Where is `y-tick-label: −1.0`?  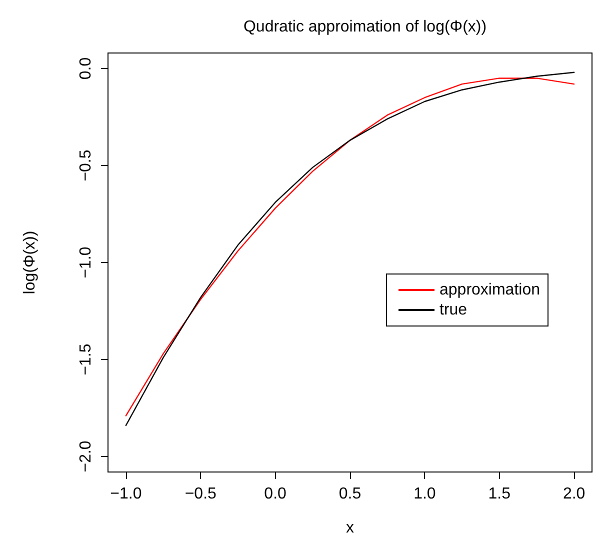 y-tick-label: −1.0 is located at coordinates (86, 262).